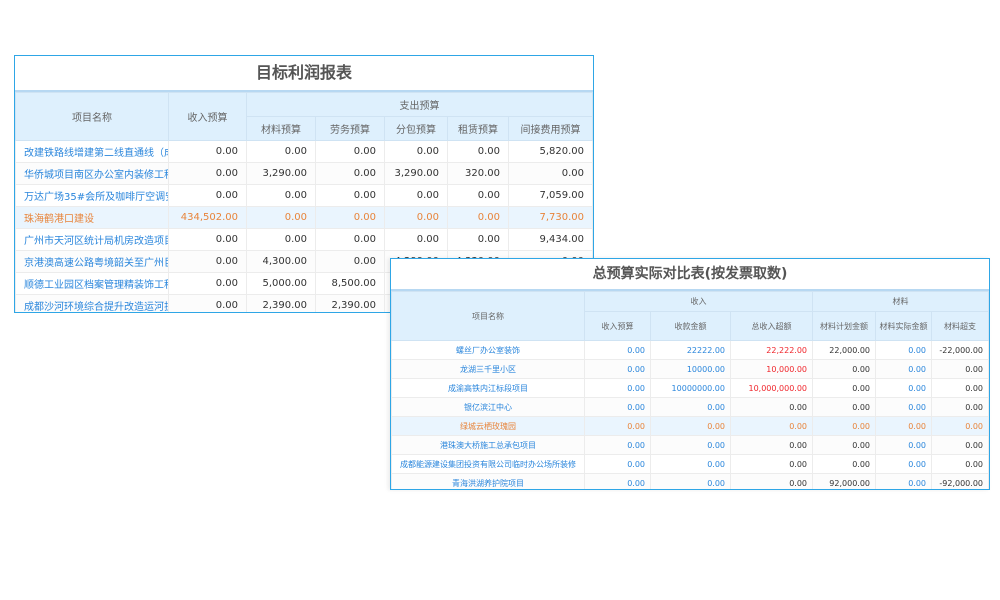  What do you see at coordinates (92, 239) in the screenshot?
I see `project-name-link: 广州市天河区统计局机房改造项目` at bounding box center [92, 239].